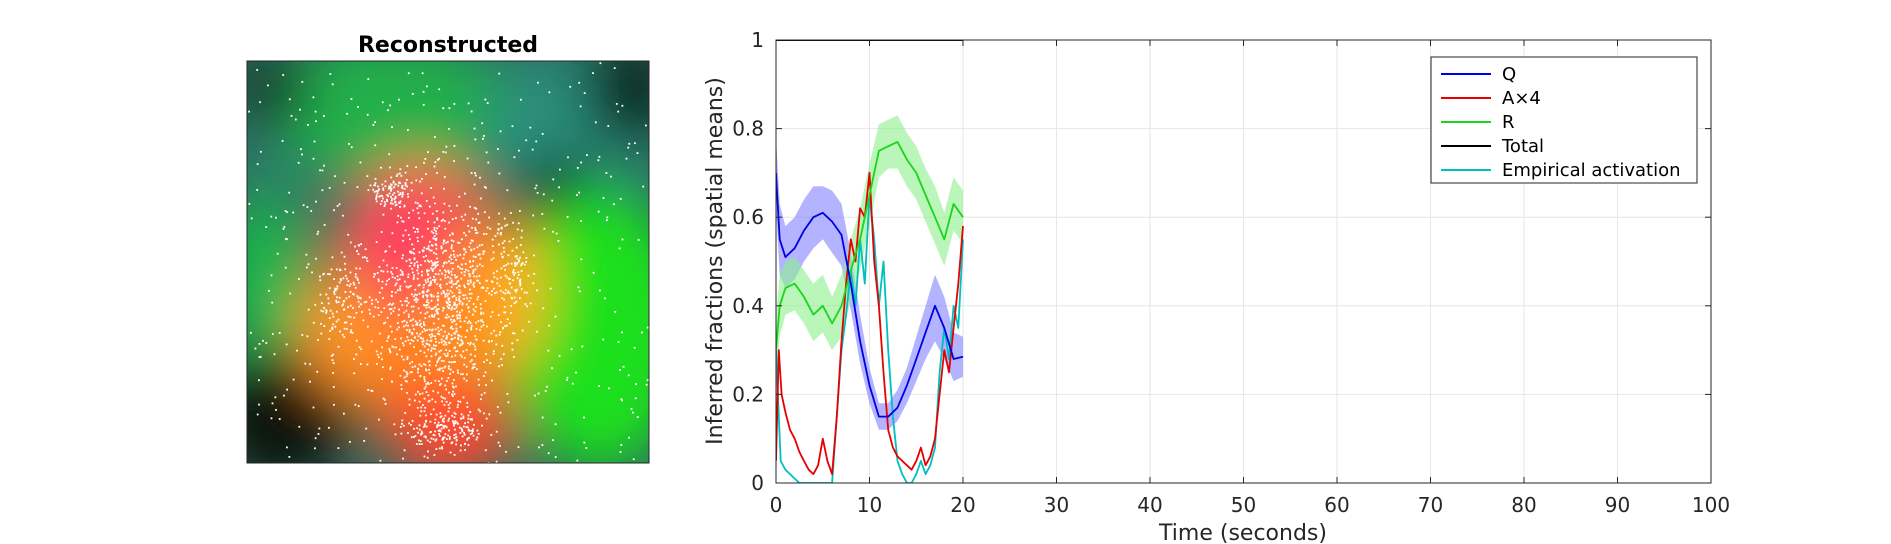 This screenshot has height=544, width=1891. What do you see at coordinates (869, 505) in the screenshot?
I see `x-tick-label: 10` at bounding box center [869, 505].